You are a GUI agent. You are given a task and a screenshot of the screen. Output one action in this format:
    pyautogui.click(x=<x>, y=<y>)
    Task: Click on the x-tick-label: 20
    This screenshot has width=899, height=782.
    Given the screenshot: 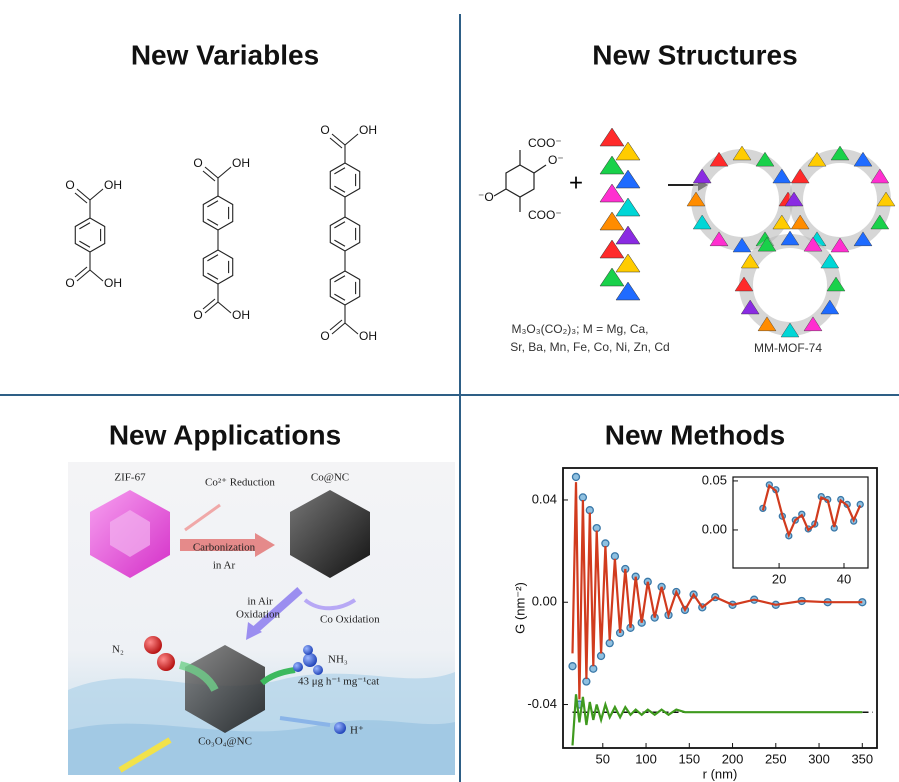 What is the action you would take?
    pyautogui.click(x=779, y=578)
    